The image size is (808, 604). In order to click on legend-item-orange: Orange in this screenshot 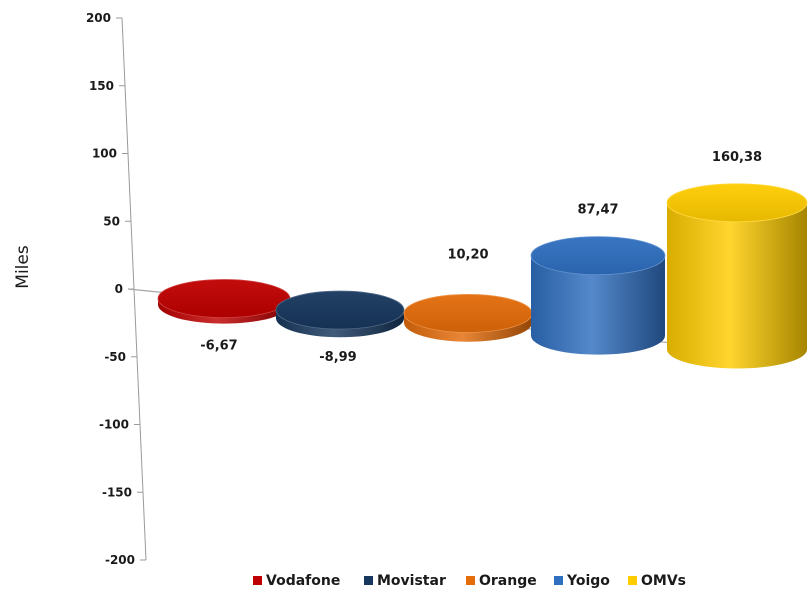, I will do `click(501, 581)`.